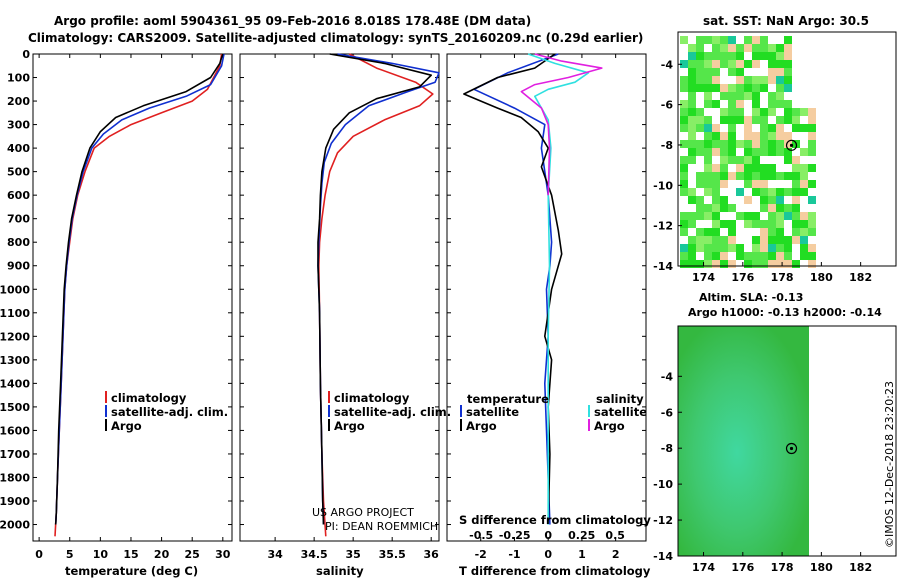  I want to click on map-x-tick-label: 182, so click(860, 277).